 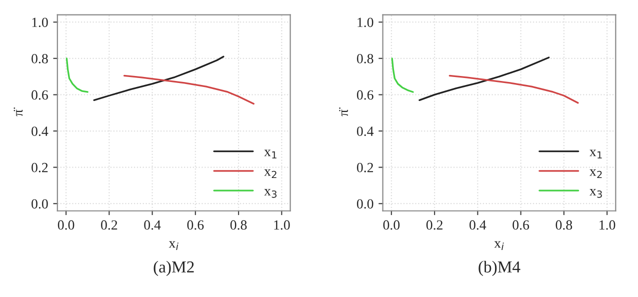 What do you see at coordinates (499, 268) in the screenshot?
I see `text: (b)M4` at bounding box center [499, 268].